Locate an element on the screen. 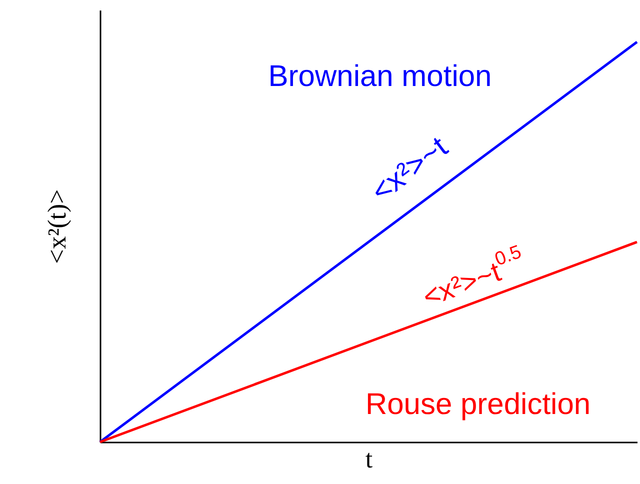 The image size is (640, 484). annotation: Rouse prediction is located at coordinates (478, 404).